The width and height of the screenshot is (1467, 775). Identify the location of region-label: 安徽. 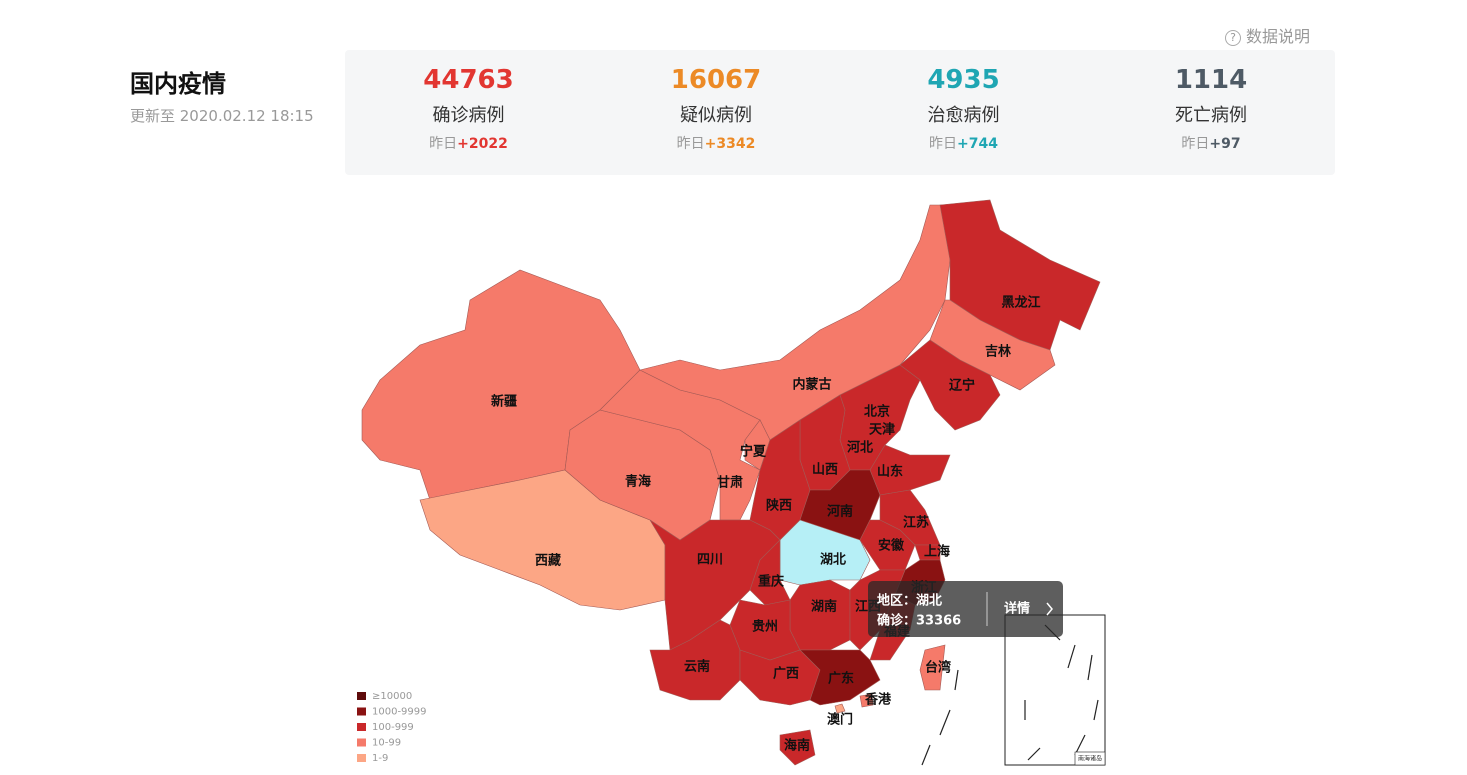
(891, 546).